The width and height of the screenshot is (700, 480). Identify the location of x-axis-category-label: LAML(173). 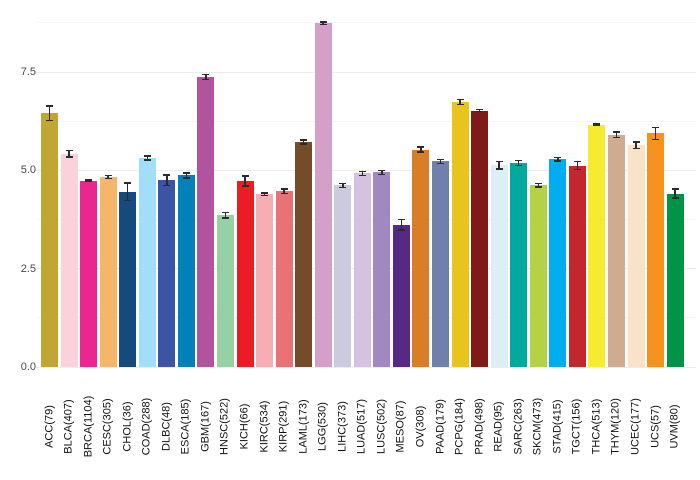
(303, 426).